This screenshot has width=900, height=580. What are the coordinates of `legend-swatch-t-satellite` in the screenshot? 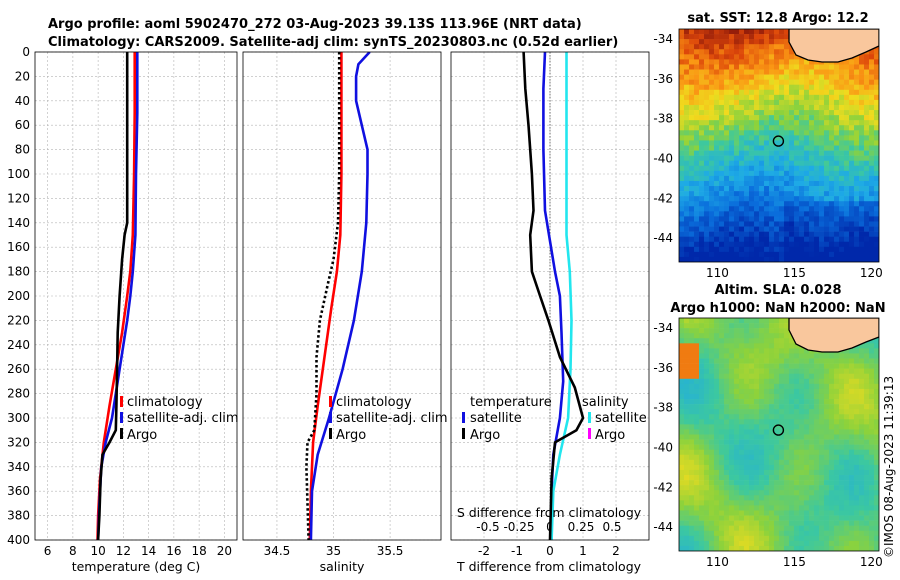 It's located at (463, 417).